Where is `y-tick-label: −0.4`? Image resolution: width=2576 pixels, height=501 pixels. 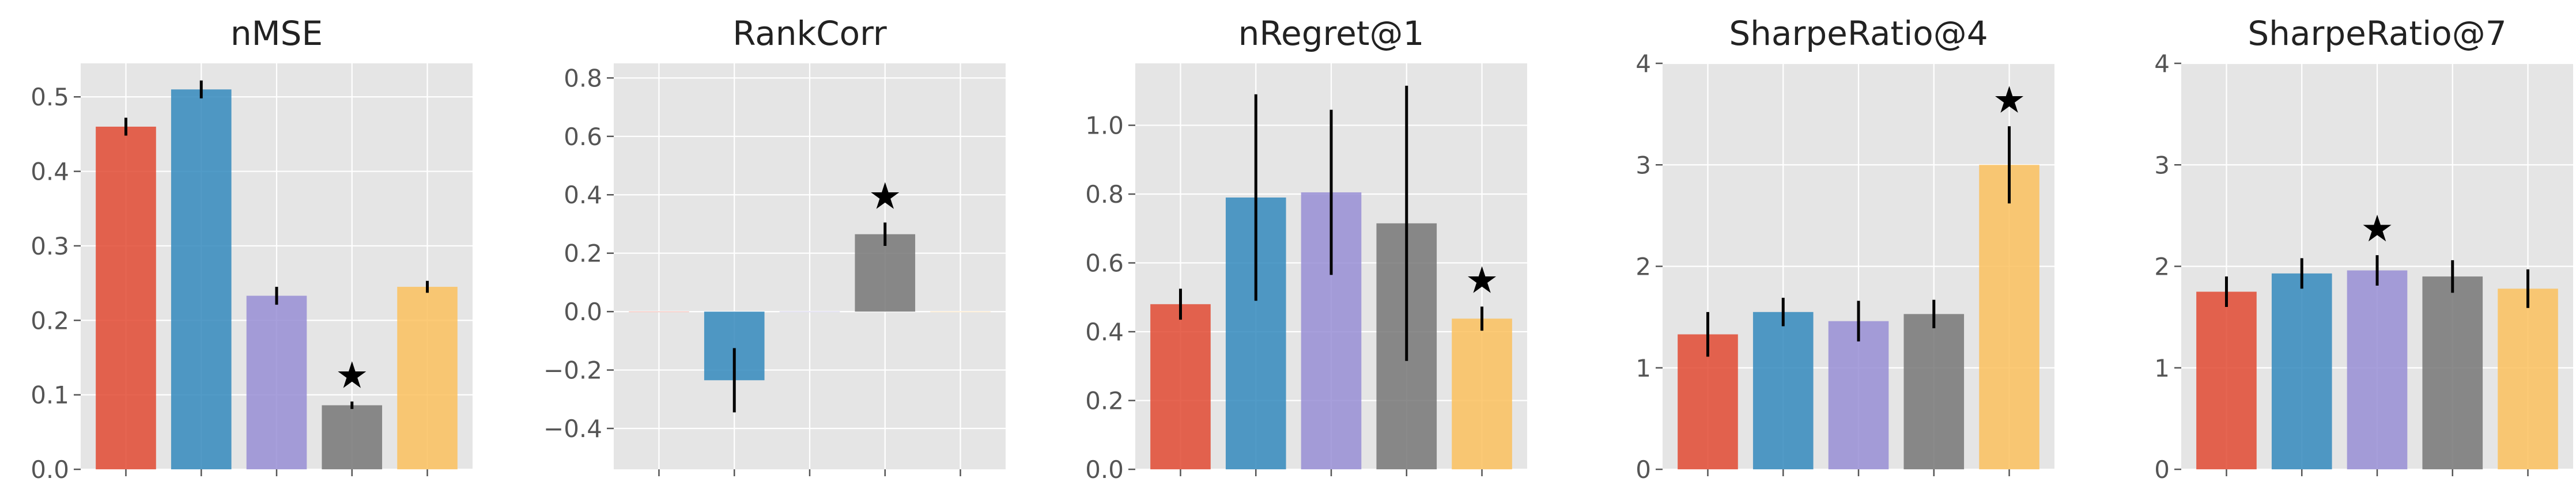
y-tick-label: −0.4 is located at coordinates (572, 429).